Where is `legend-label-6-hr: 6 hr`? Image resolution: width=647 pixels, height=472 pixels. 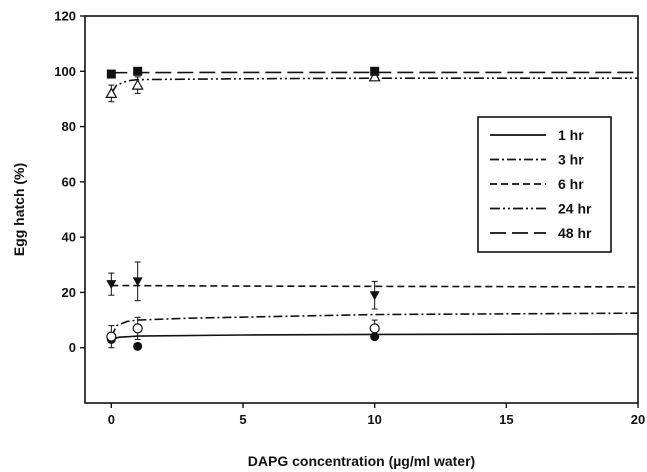
legend-label-6-hr: 6 hr is located at coordinates (571, 184).